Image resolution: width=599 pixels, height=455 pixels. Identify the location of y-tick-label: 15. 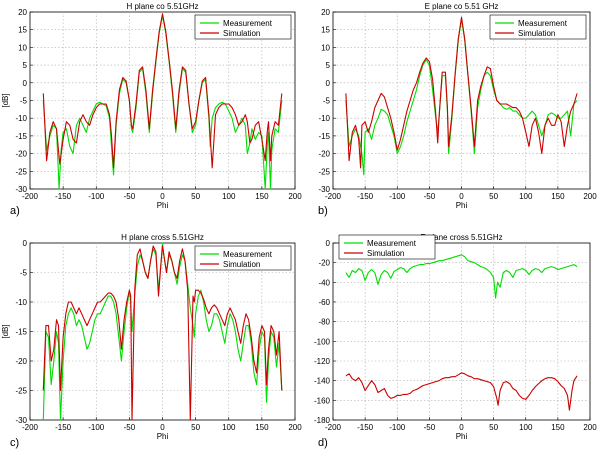
(22, 30).